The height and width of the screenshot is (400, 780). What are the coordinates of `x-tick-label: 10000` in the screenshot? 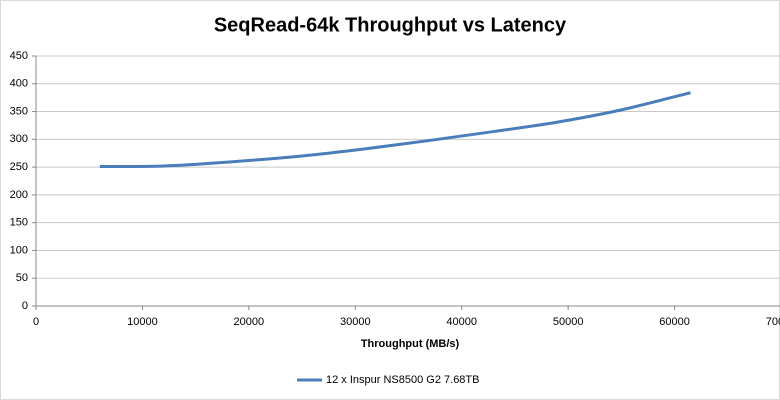 It's located at (142, 322).